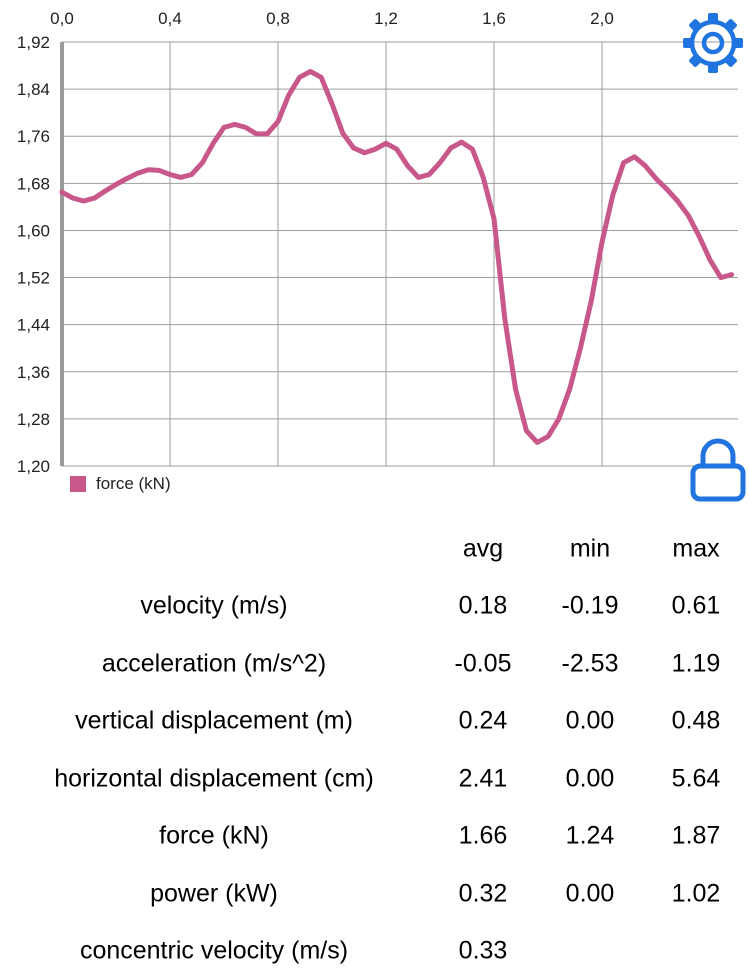 This screenshot has width=750, height=980. What do you see at coordinates (33, 466) in the screenshot?
I see `y-tick-label: 1,20` at bounding box center [33, 466].